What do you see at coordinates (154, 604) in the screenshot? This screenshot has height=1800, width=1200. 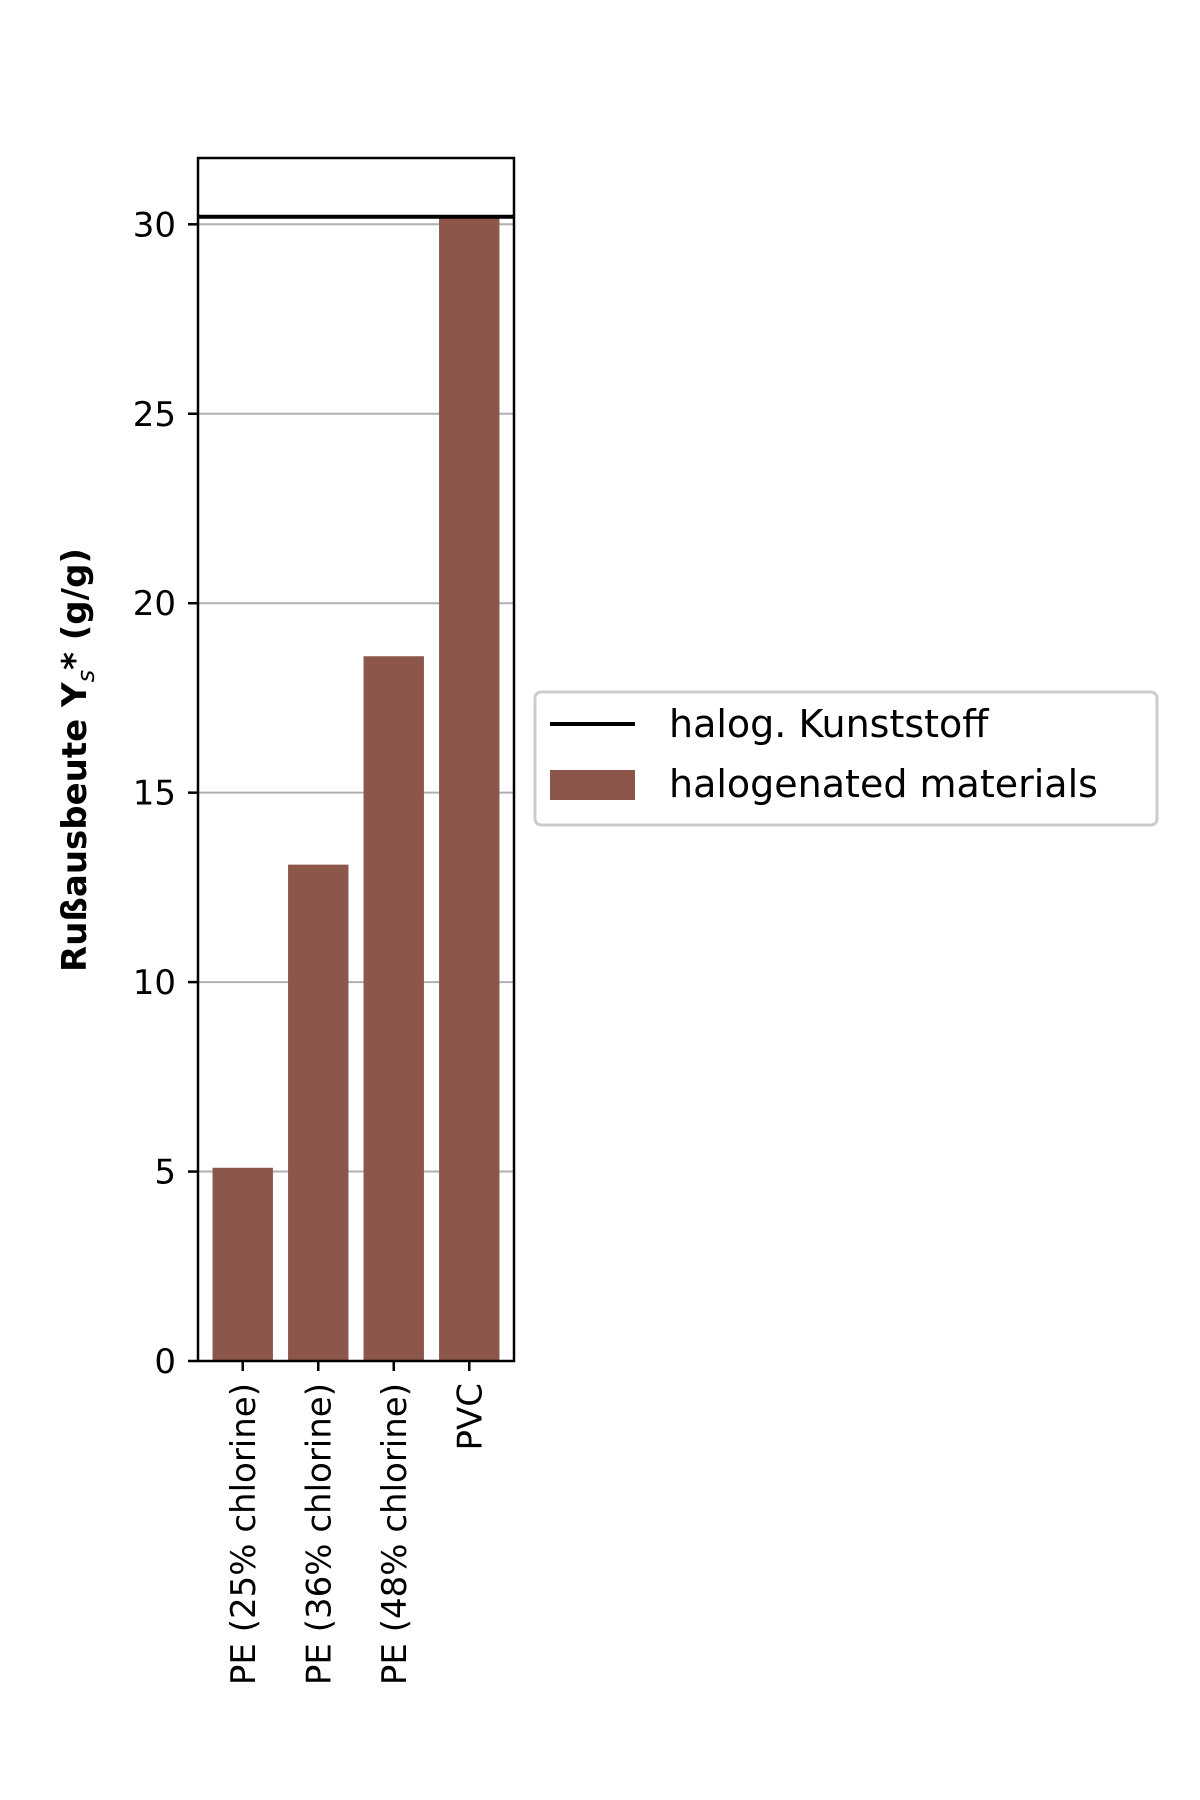 I see `y-tick-label: 20` at bounding box center [154, 604].